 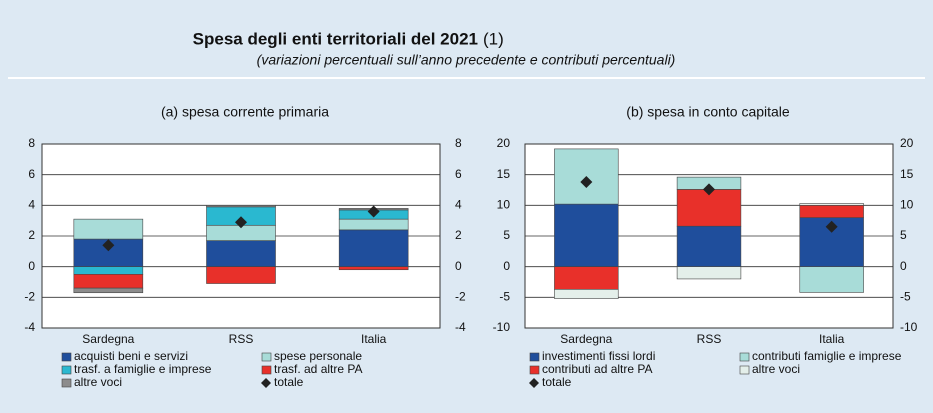 I want to click on y-tick-label: 2, so click(x=31, y=235).